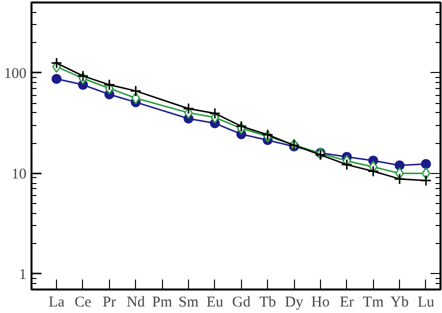 This screenshot has height=313, width=442. I want to click on x-tick-label: Eu, so click(215, 302).